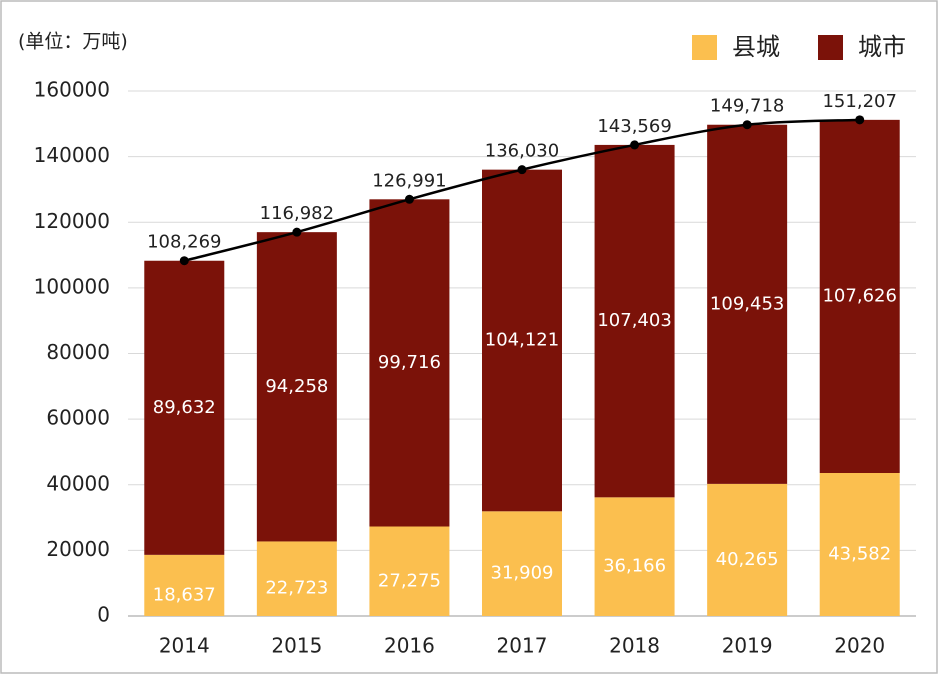 The height and width of the screenshot is (676, 940). Describe the element at coordinates (747, 106) in the screenshot. I see `total-label: 149,718` at that location.